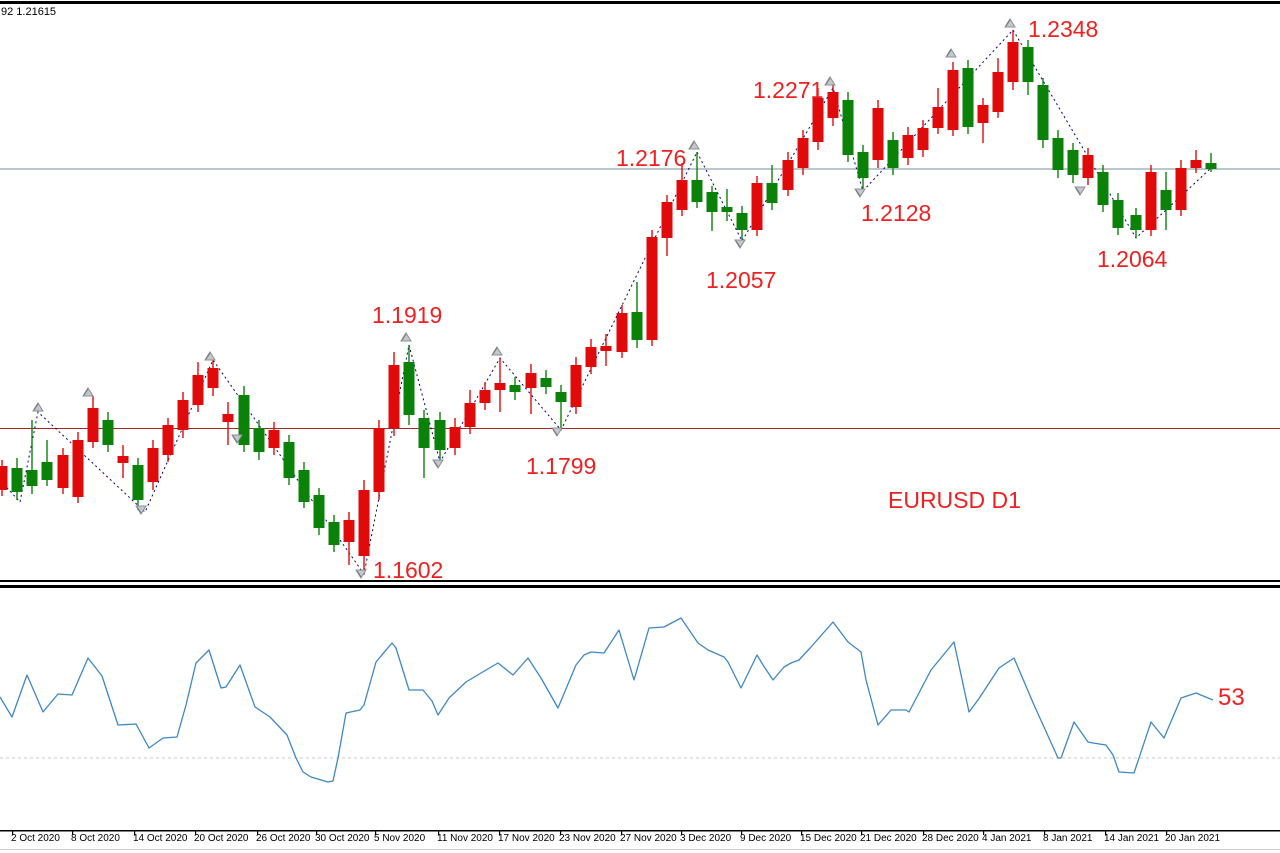 This screenshot has width=1280, height=853. Describe the element at coordinates (828, 838) in the screenshot. I see `date-label: 15 Dec 2020` at that location.